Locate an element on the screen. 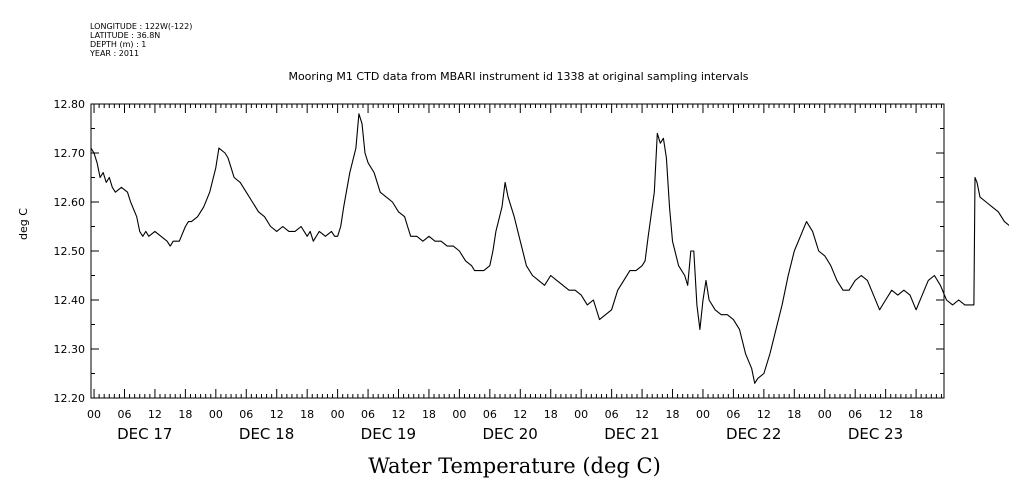 Image resolution: width=1009 pixels, height=504 pixels. y-tick-label: 12.30 is located at coordinates (70, 349).